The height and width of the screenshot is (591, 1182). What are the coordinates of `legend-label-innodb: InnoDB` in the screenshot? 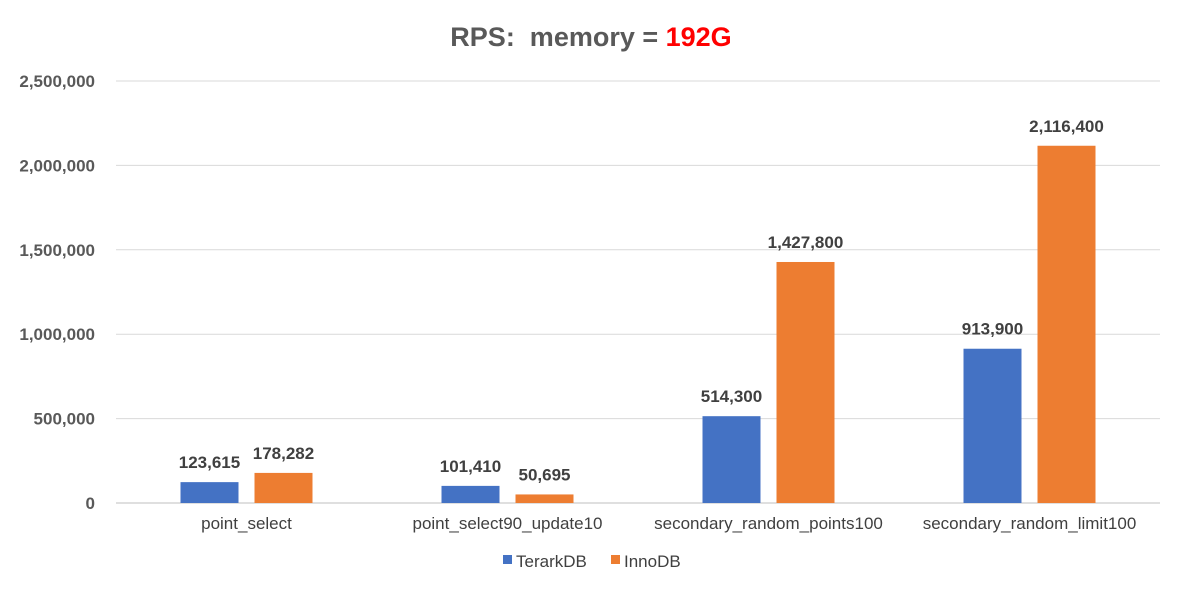 It's located at (652, 561).